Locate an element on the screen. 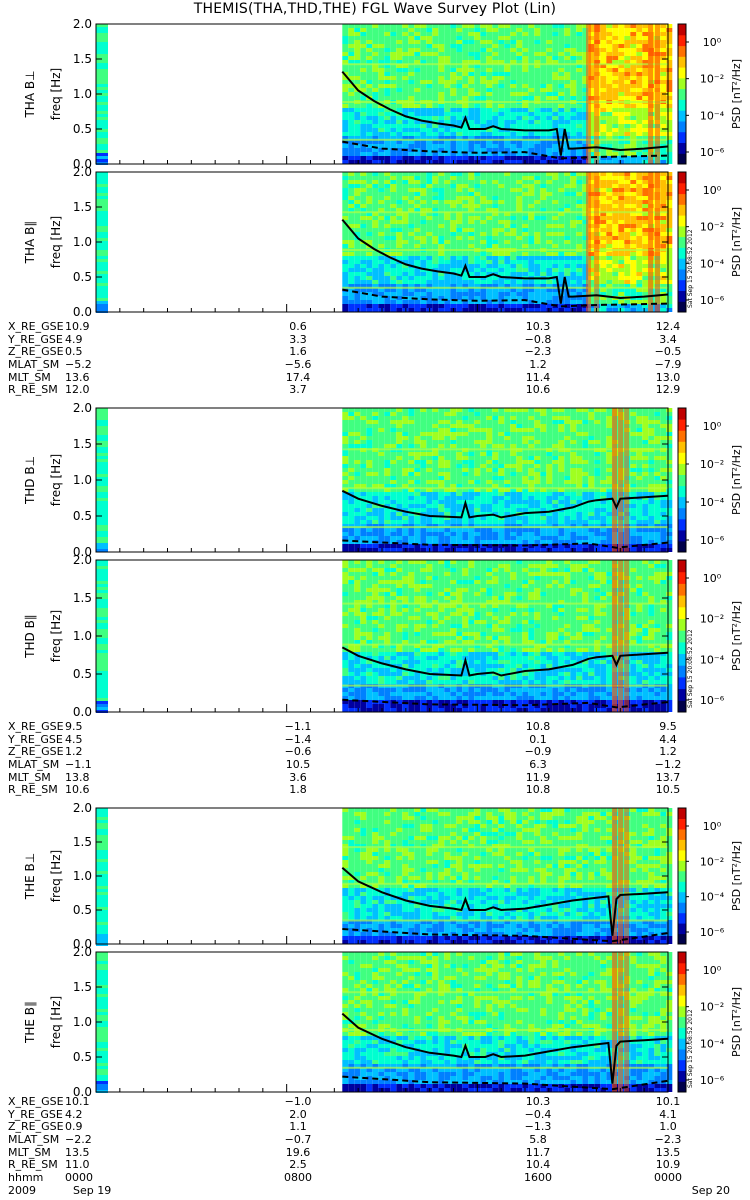  ephemeris-value: 10.6 is located at coordinates (77, 790).